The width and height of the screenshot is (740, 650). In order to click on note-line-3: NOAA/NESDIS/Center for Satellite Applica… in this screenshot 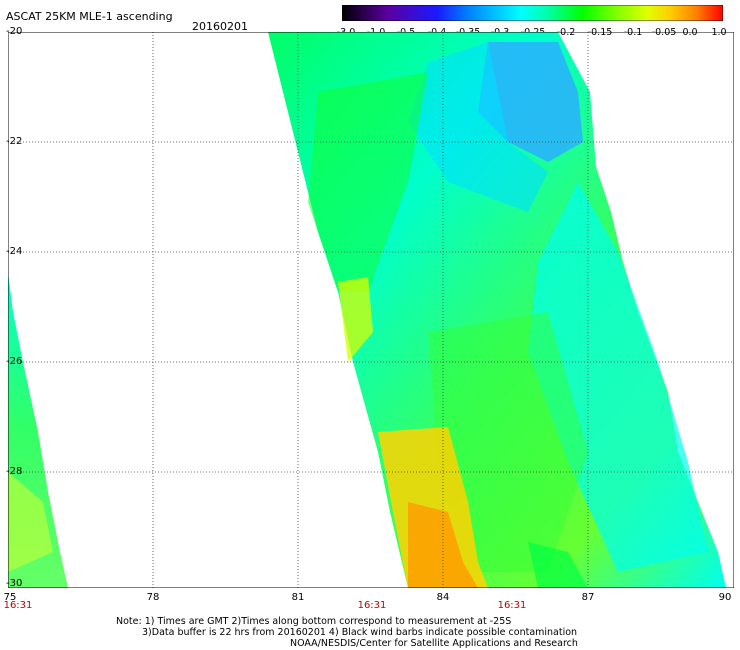, I will do `click(434, 643)`.